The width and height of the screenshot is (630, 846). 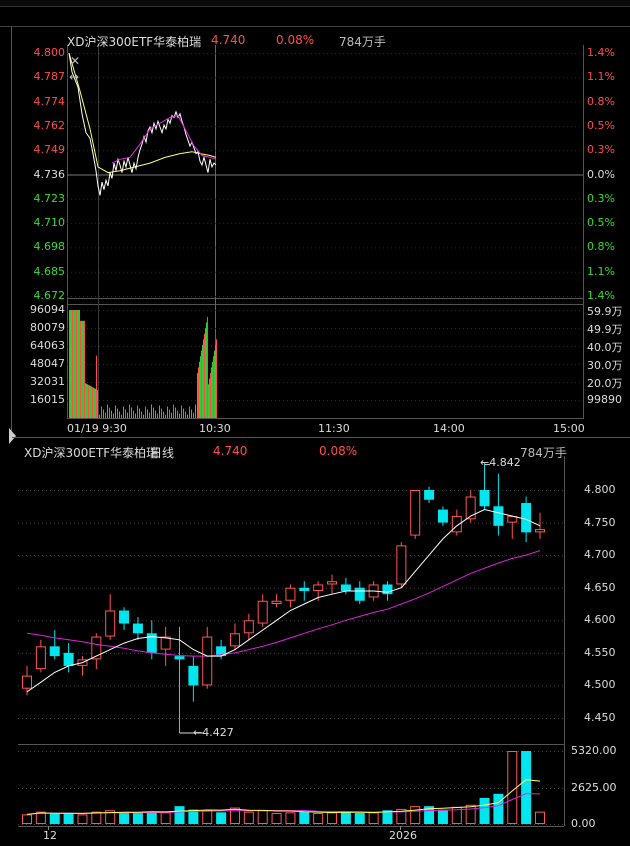 I want to click on daily-last-price: 4.740, so click(x=230, y=451).